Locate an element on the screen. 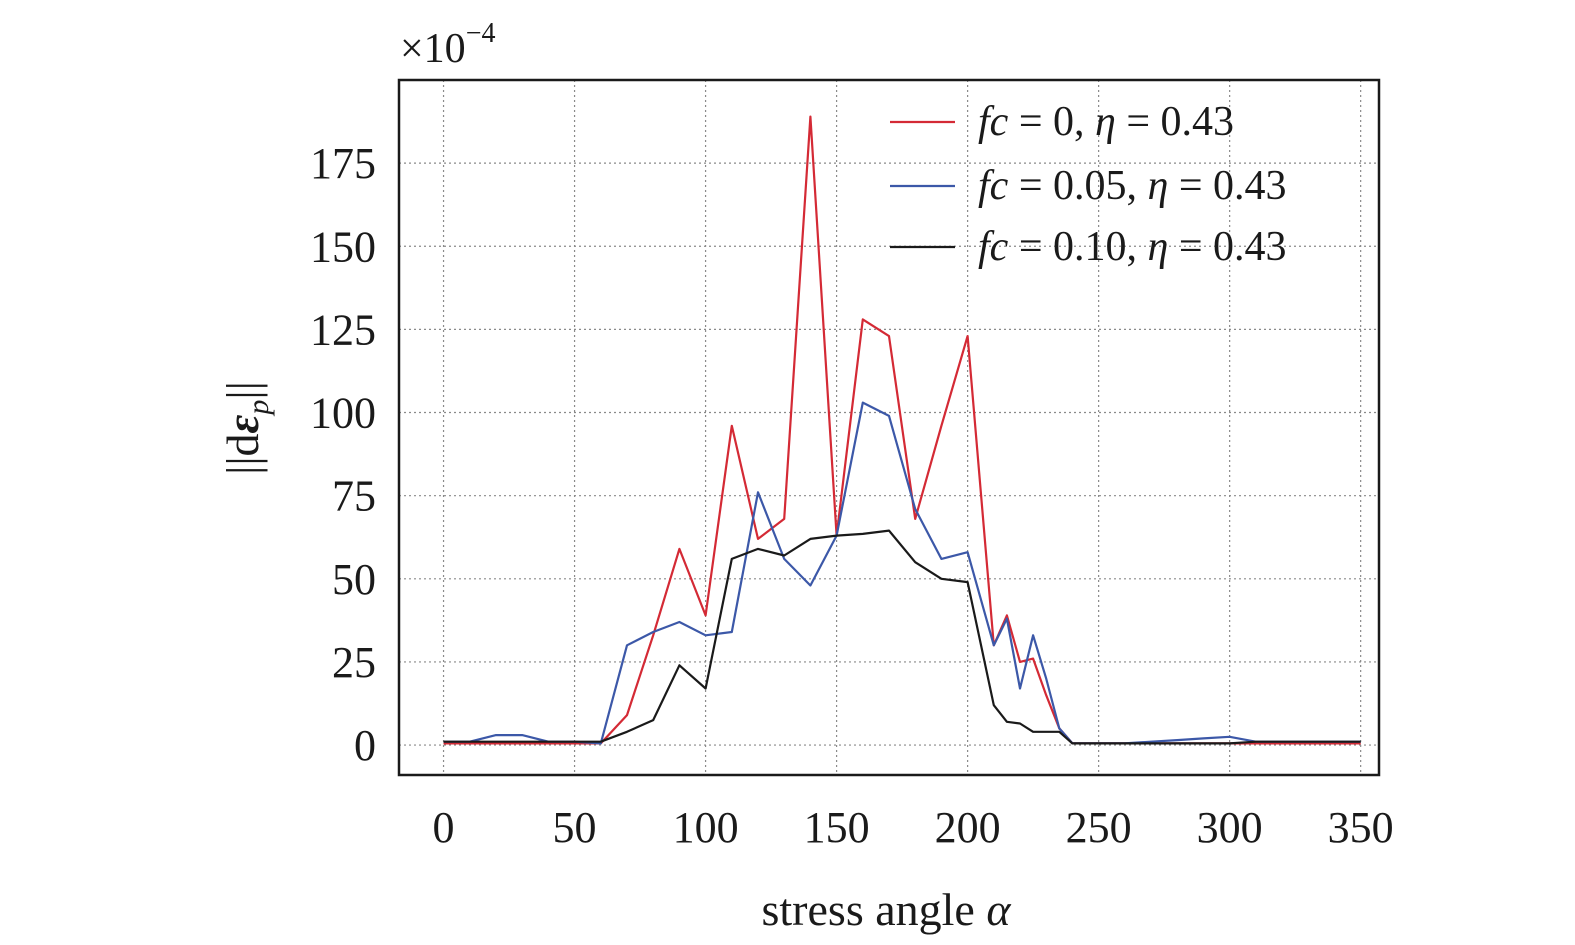 The width and height of the screenshot is (1575, 945). x-tick-label: 50 is located at coordinates (575, 827).